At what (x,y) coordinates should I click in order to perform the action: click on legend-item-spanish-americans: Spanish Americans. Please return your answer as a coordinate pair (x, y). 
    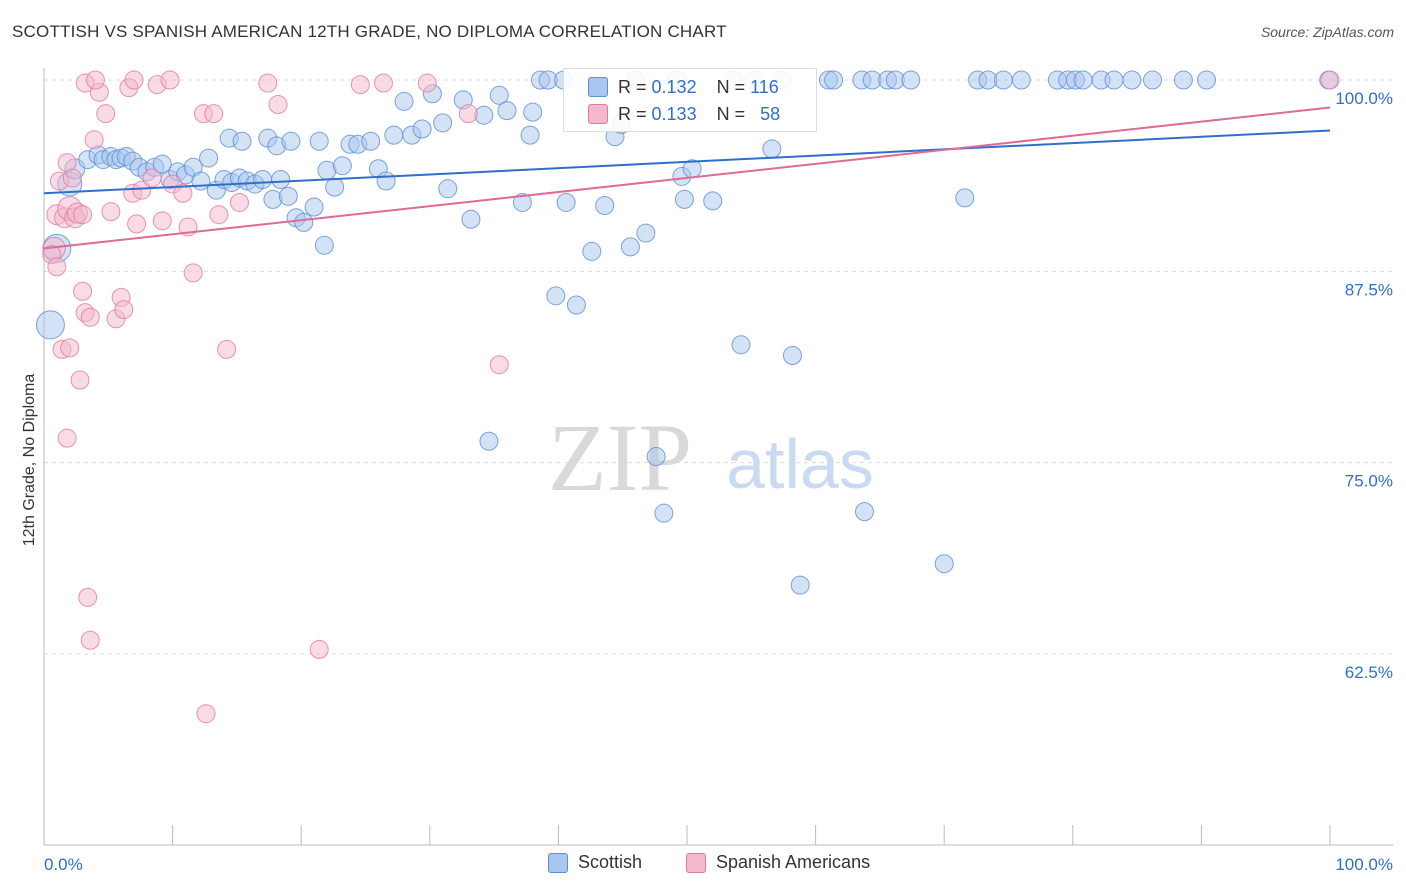
    Looking at the image, I should click on (778, 862).